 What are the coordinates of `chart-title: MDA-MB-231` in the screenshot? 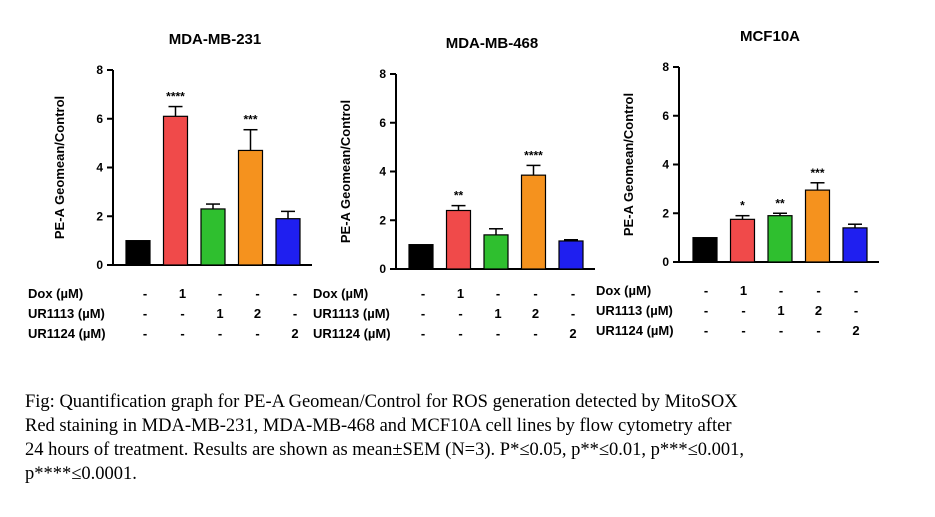 It's located at (215, 39).